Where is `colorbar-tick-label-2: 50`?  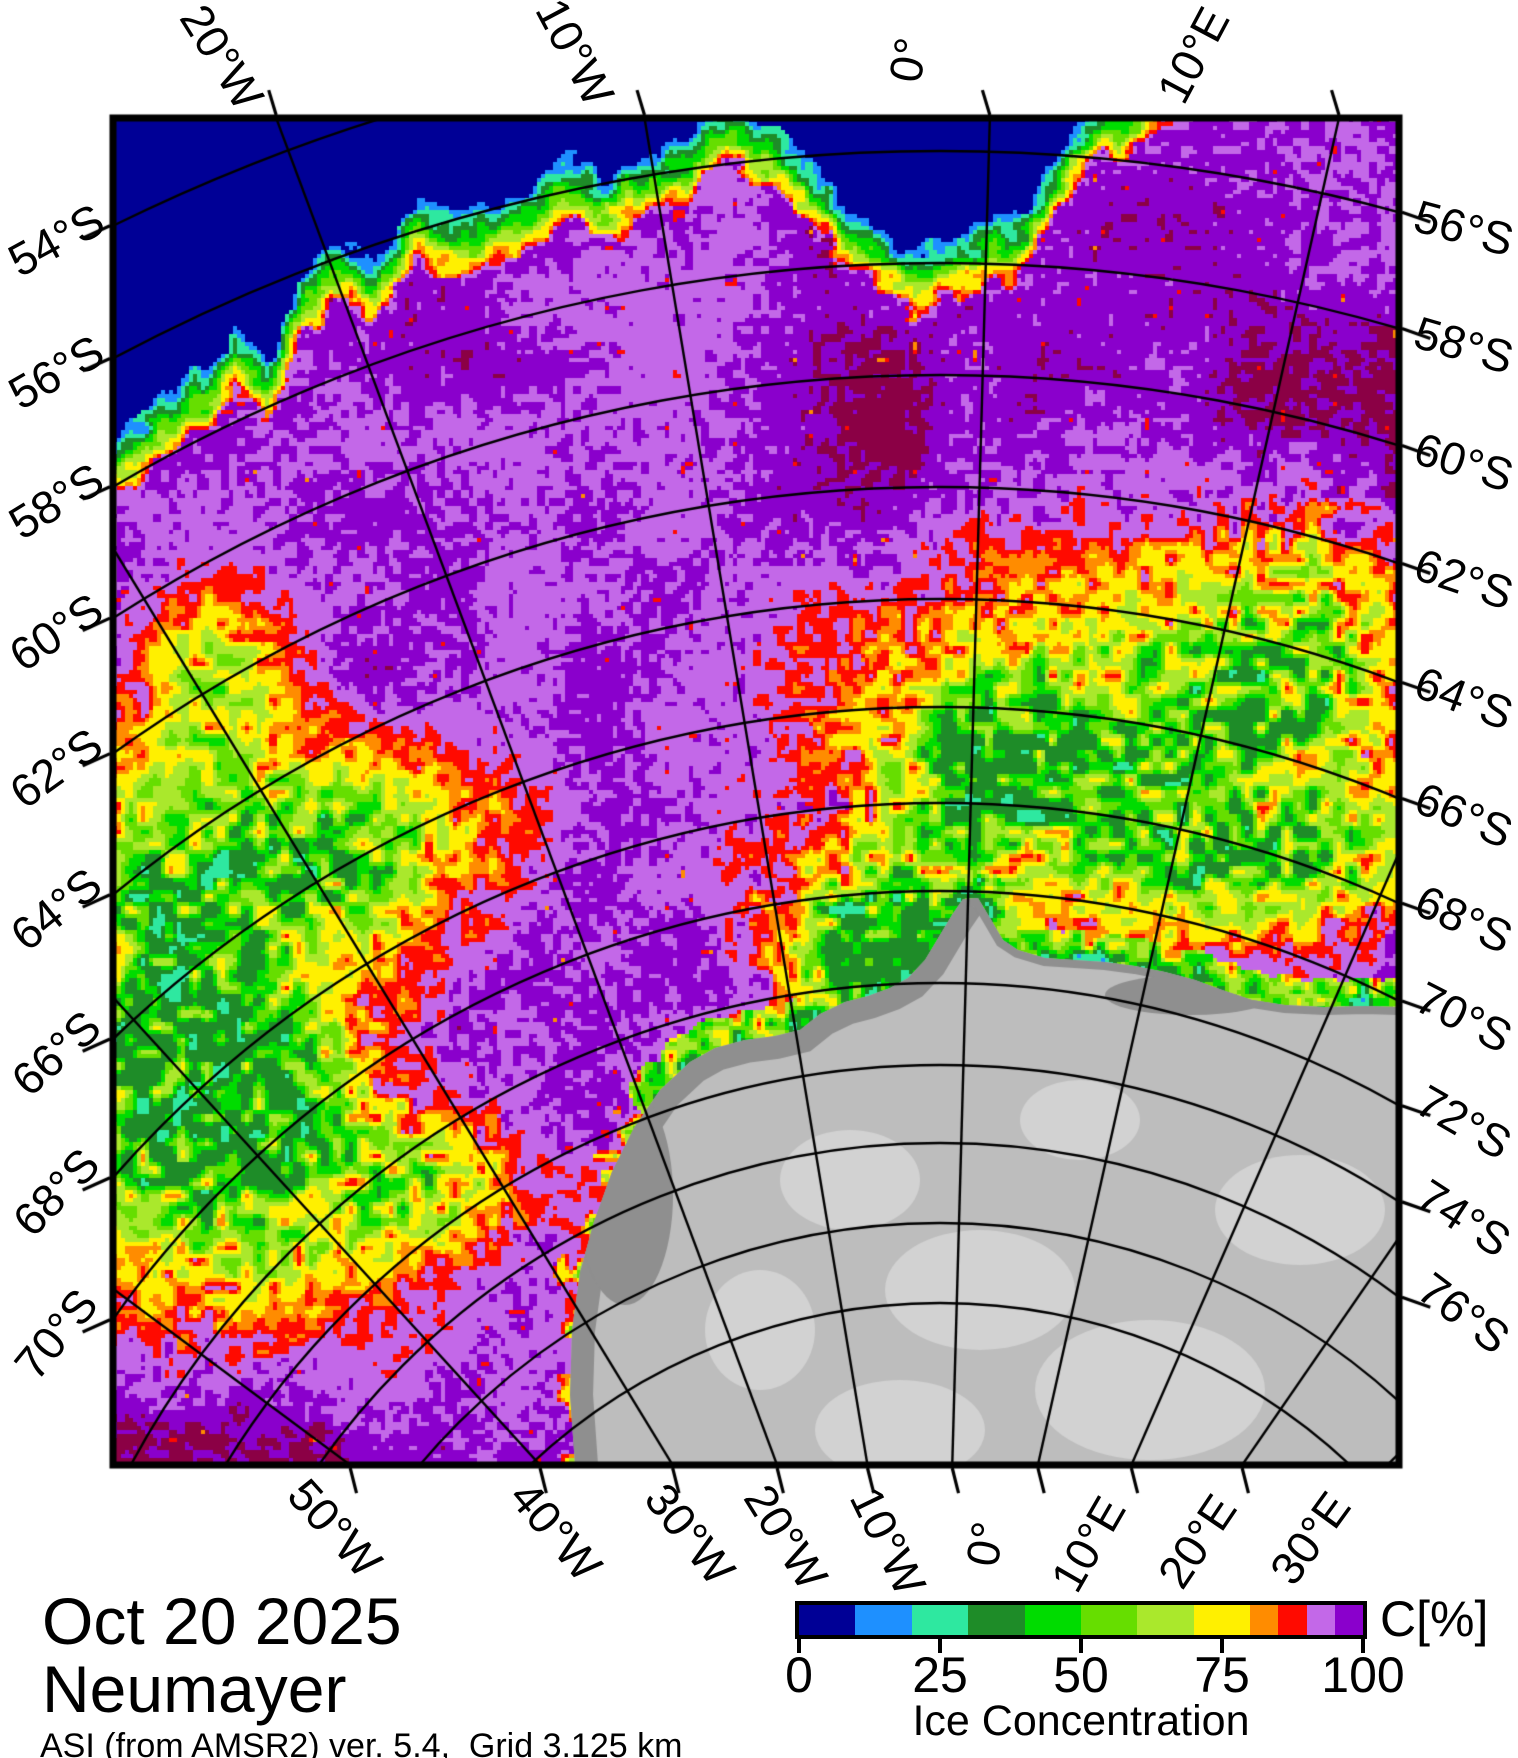
colorbar-tick-label-2: 50 is located at coordinates (1081, 1675).